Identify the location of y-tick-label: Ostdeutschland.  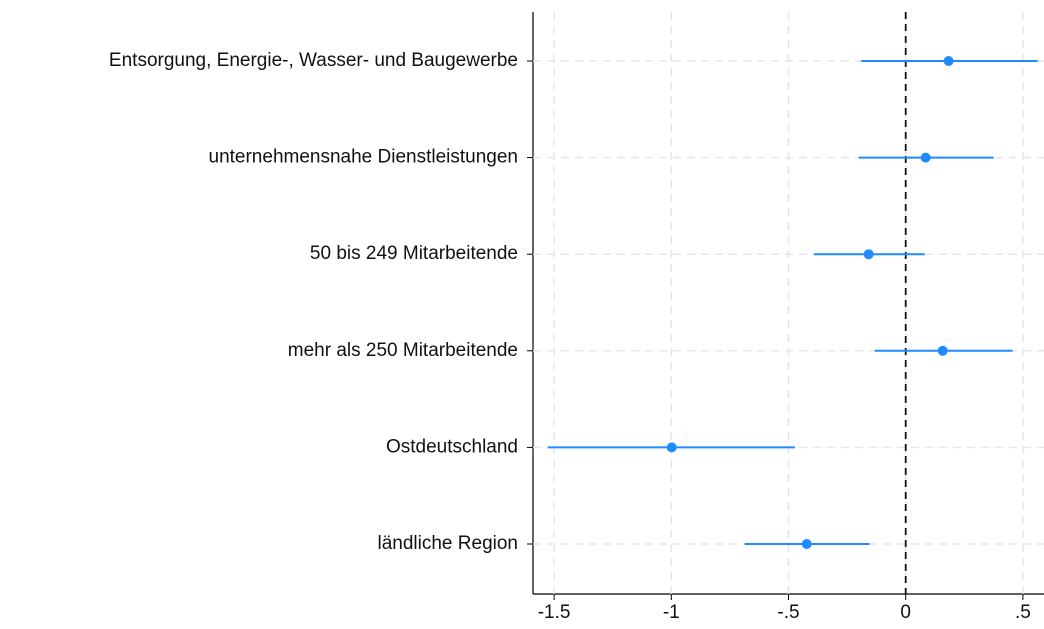
(452, 446).